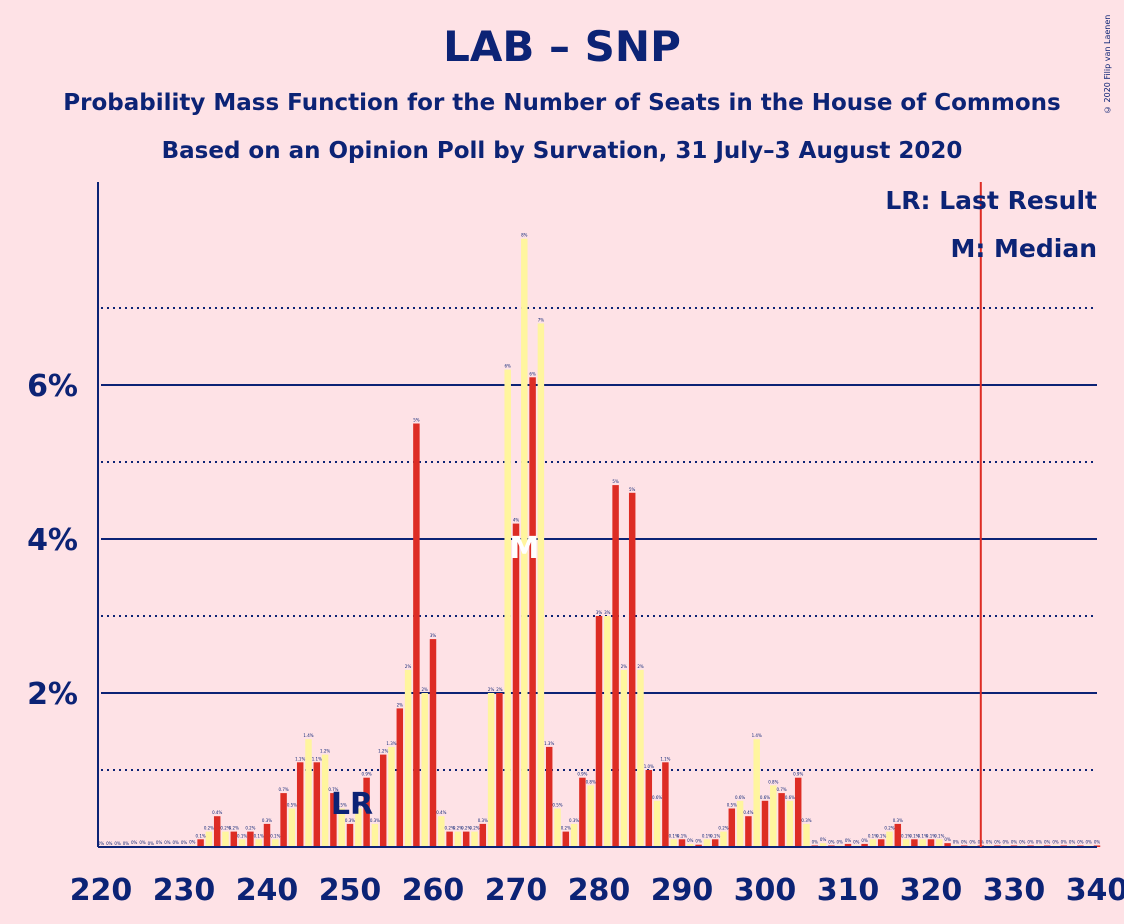 The image size is (1124, 924). I want to click on value-label-313: 0.1%, so click(873, 835).